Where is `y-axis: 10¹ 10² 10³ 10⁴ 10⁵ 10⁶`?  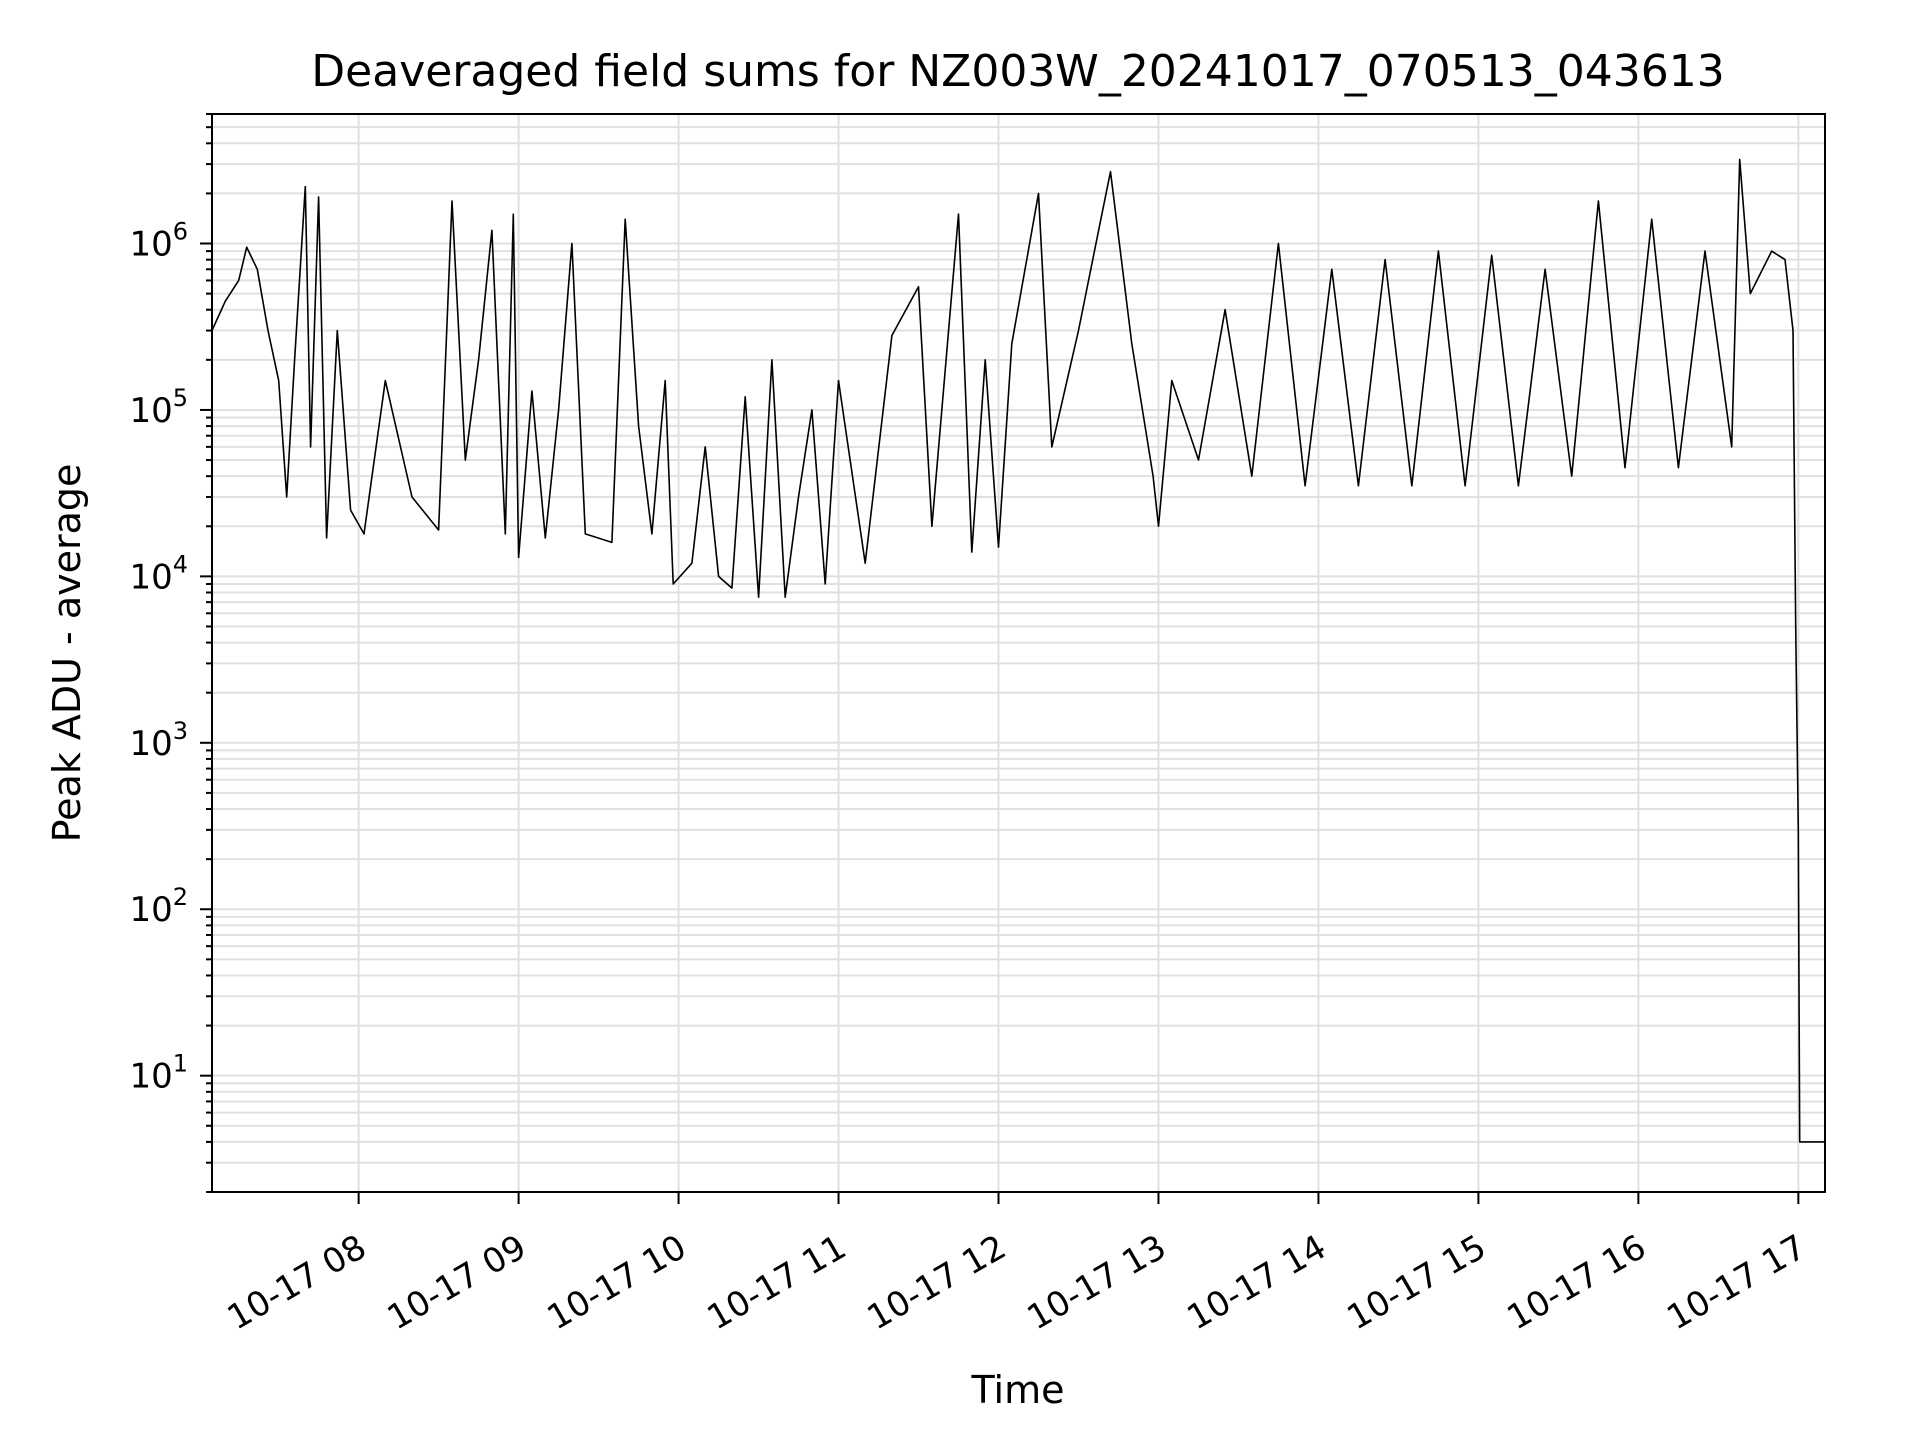
y-axis: 10¹ 10² 10³ 10⁴ 10⁵ 10⁶ is located at coordinates (170, 653).